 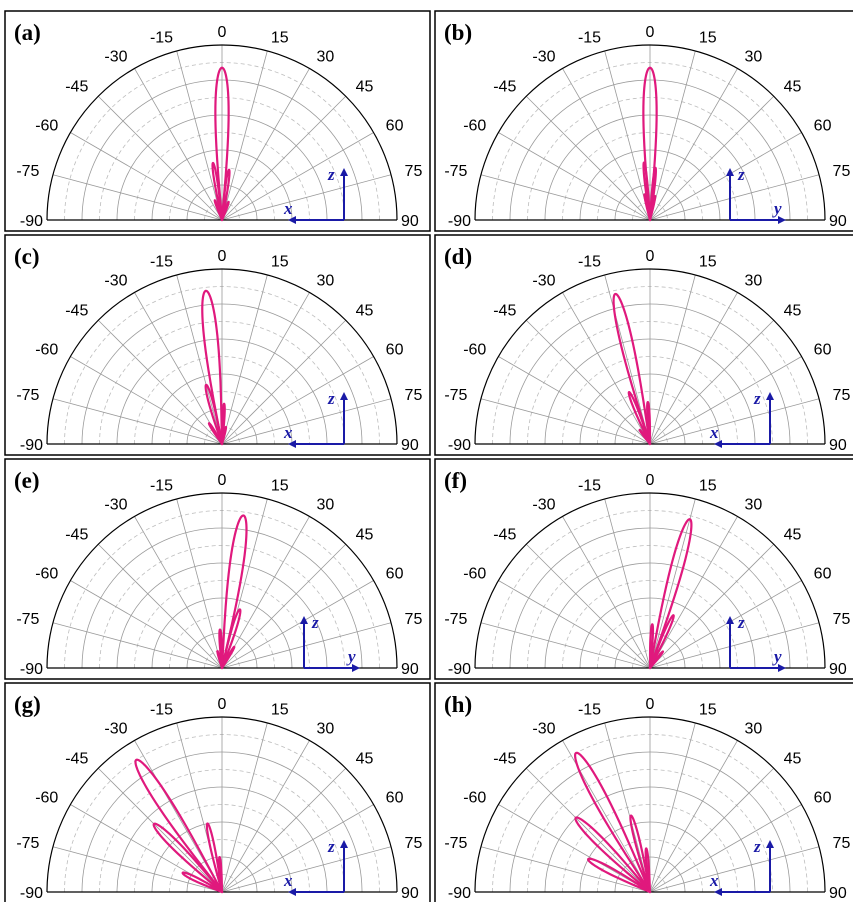 What do you see at coordinates (219, 127) in the screenshot?
I see `angle-tick-labels: -90 -75 -60 -45 -30 -15 0 15 30 45 60 75 90` at bounding box center [219, 127].